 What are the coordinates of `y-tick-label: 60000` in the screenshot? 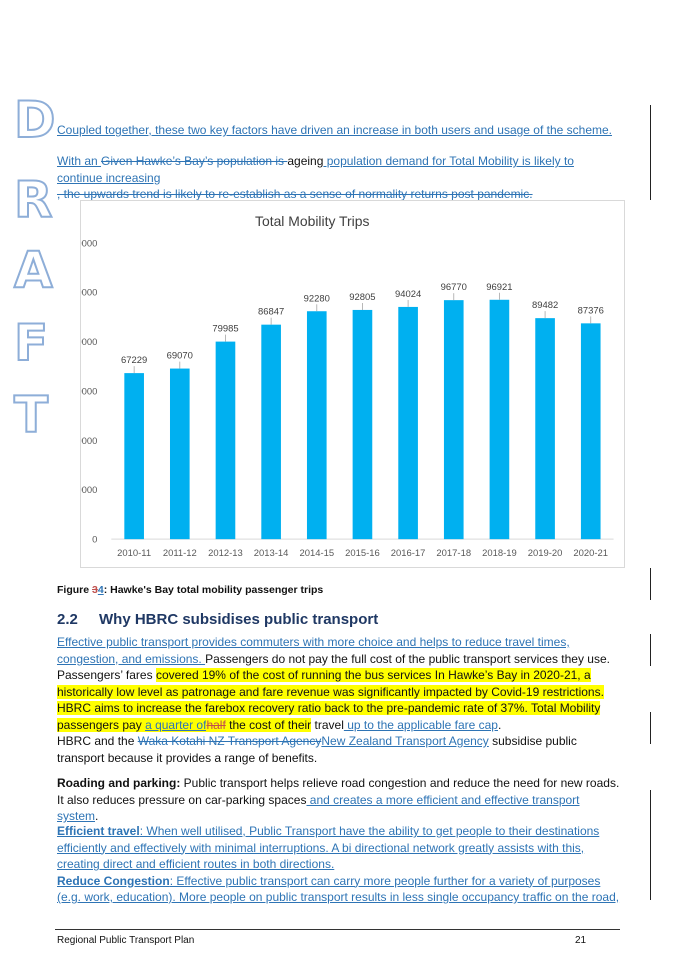 It's located at (88, 391).